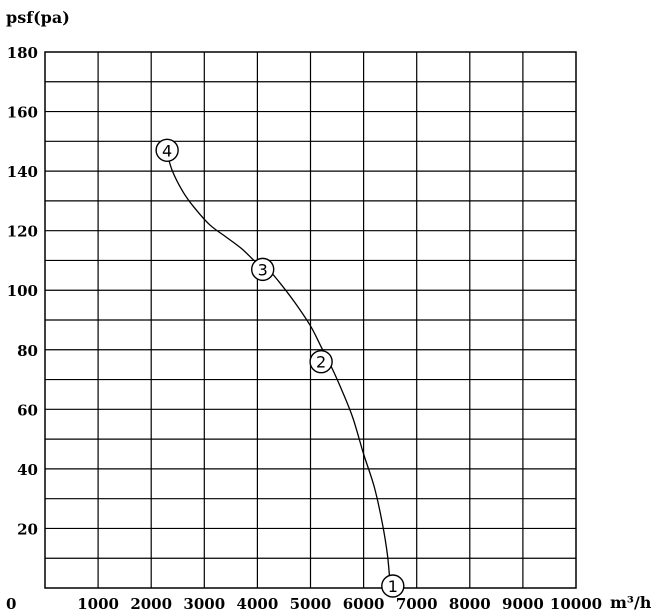  What do you see at coordinates (576, 603) in the screenshot?
I see `x-tick-label: 10000` at bounding box center [576, 603].